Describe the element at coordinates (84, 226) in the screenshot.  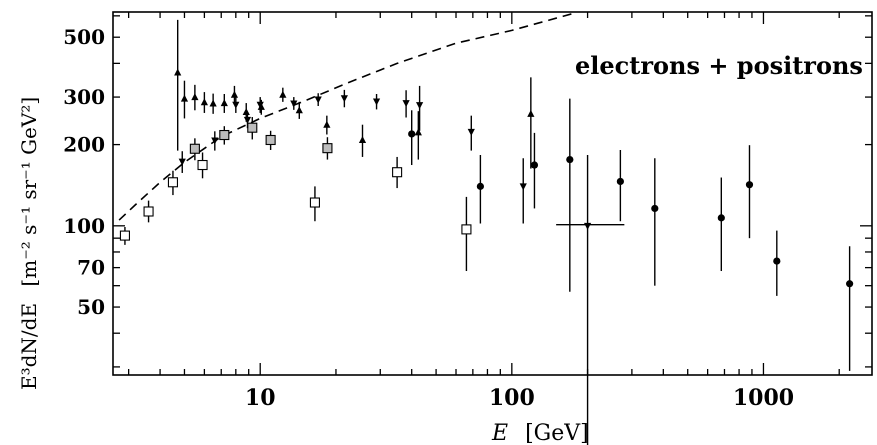
I see `y-tick-label: 100` at that location.